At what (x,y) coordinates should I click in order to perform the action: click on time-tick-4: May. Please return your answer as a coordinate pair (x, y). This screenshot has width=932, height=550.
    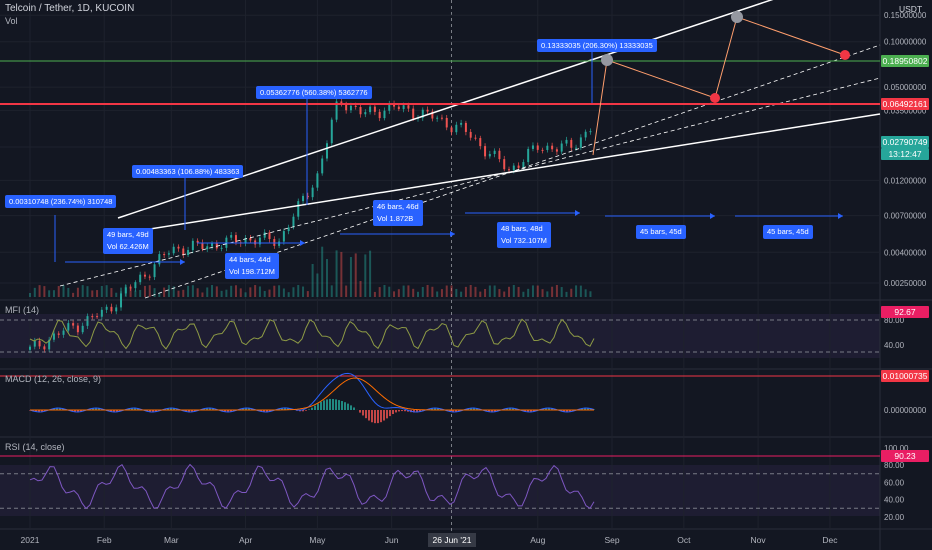
    Looking at the image, I should click on (317, 540).